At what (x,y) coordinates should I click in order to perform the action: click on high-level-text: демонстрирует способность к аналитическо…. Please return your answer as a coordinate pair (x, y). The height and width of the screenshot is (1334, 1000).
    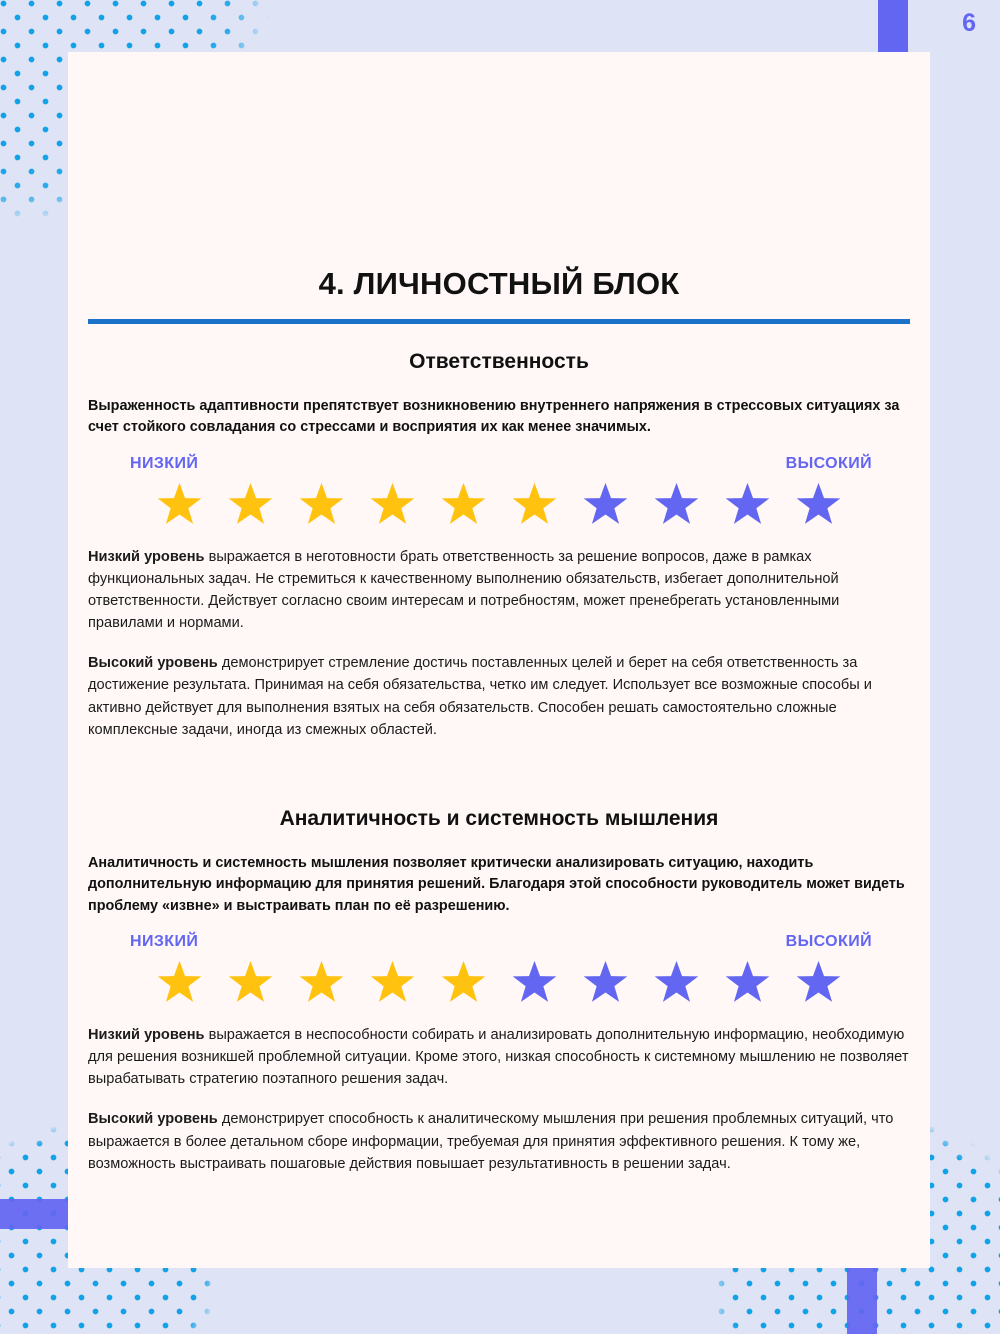
    Looking at the image, I should click on (491, 1141).